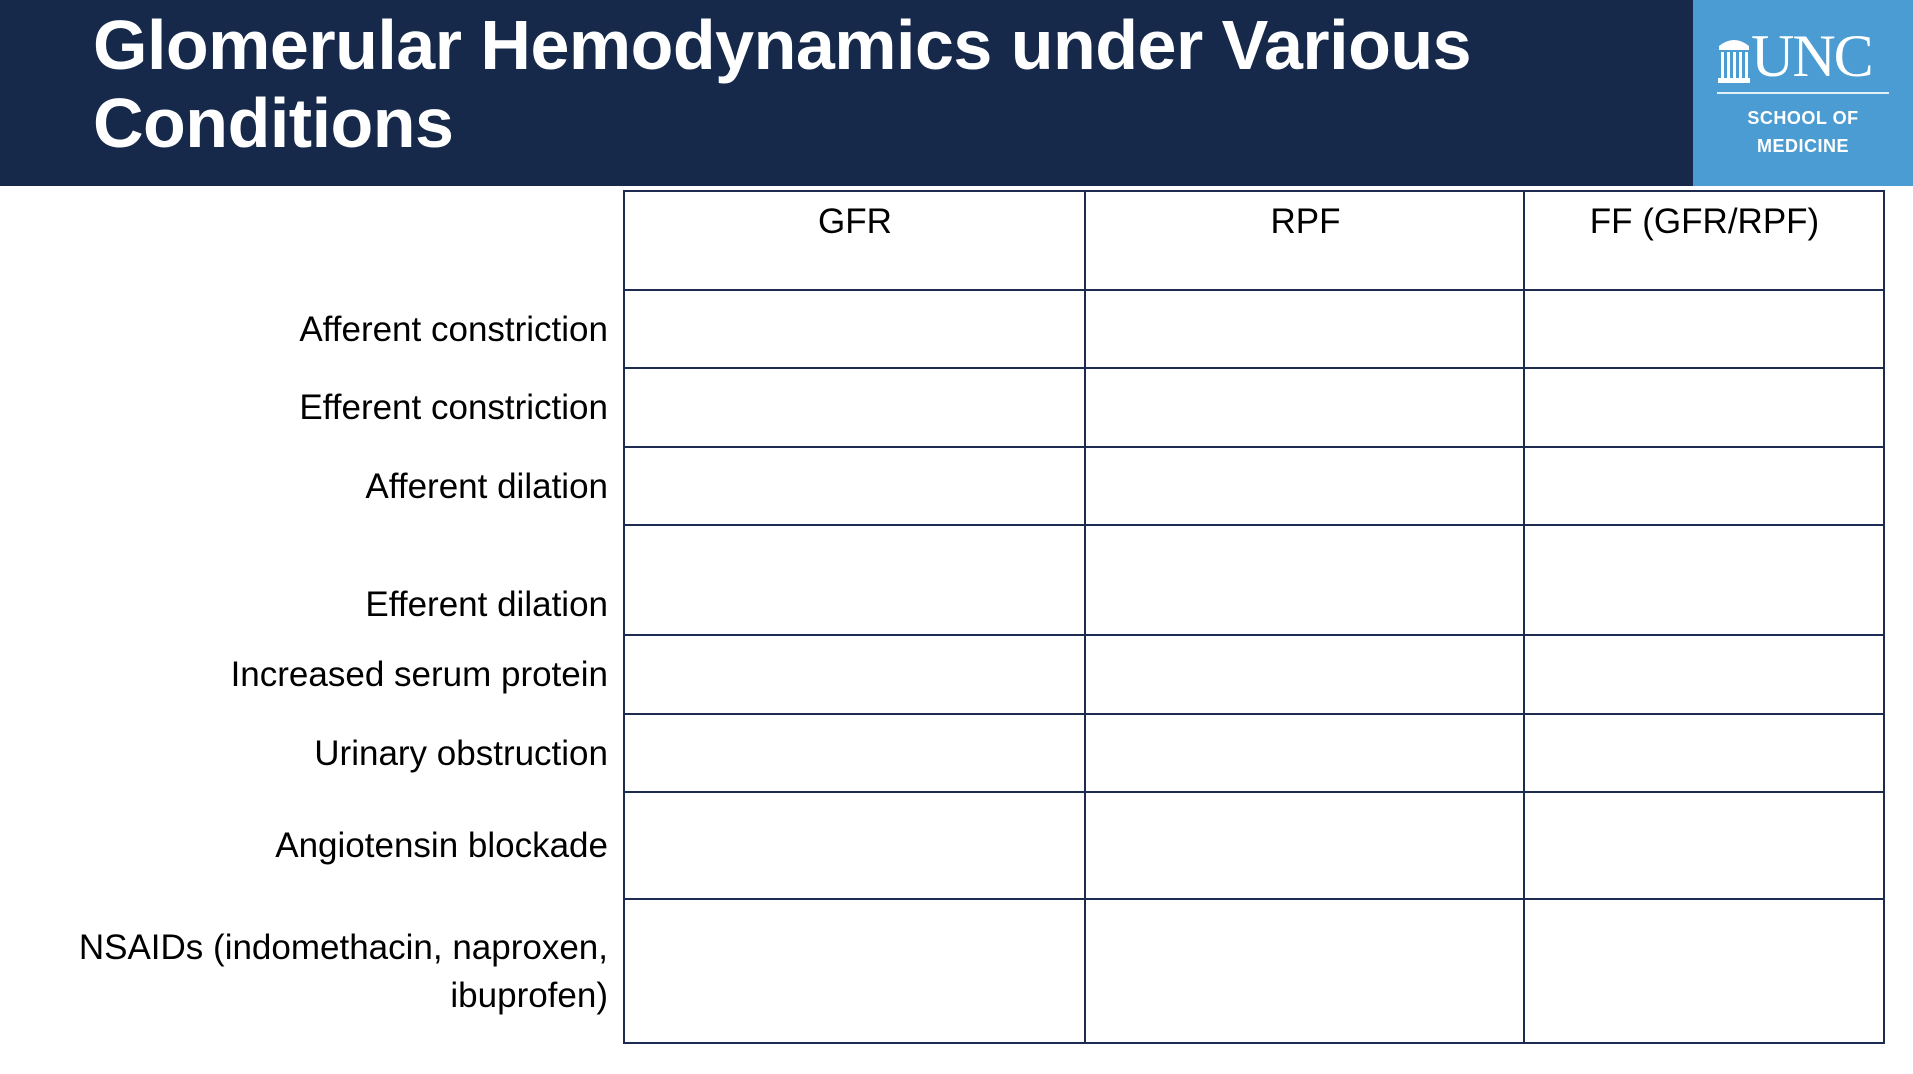  What do you see at coordinates (441, 845) in the screenshot?
I see `row-label-angiotensin-blockade: Angiotensin blockade` at bounding box center [441, 845].